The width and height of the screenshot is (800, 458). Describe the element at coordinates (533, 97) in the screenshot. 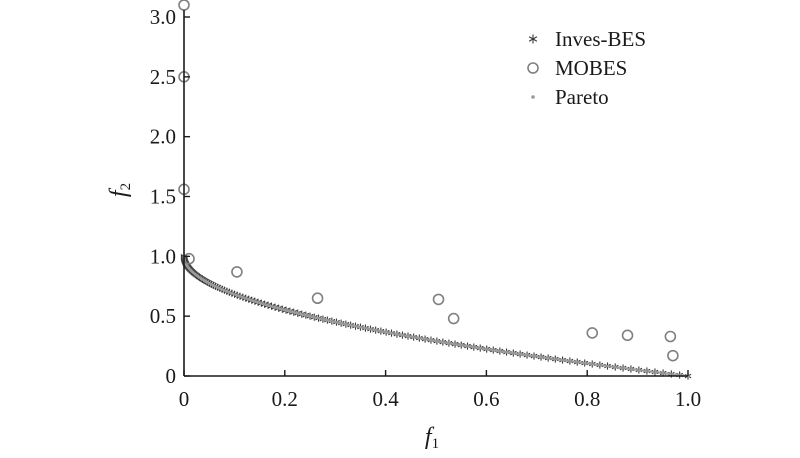

I see `legend-dot` at that location.